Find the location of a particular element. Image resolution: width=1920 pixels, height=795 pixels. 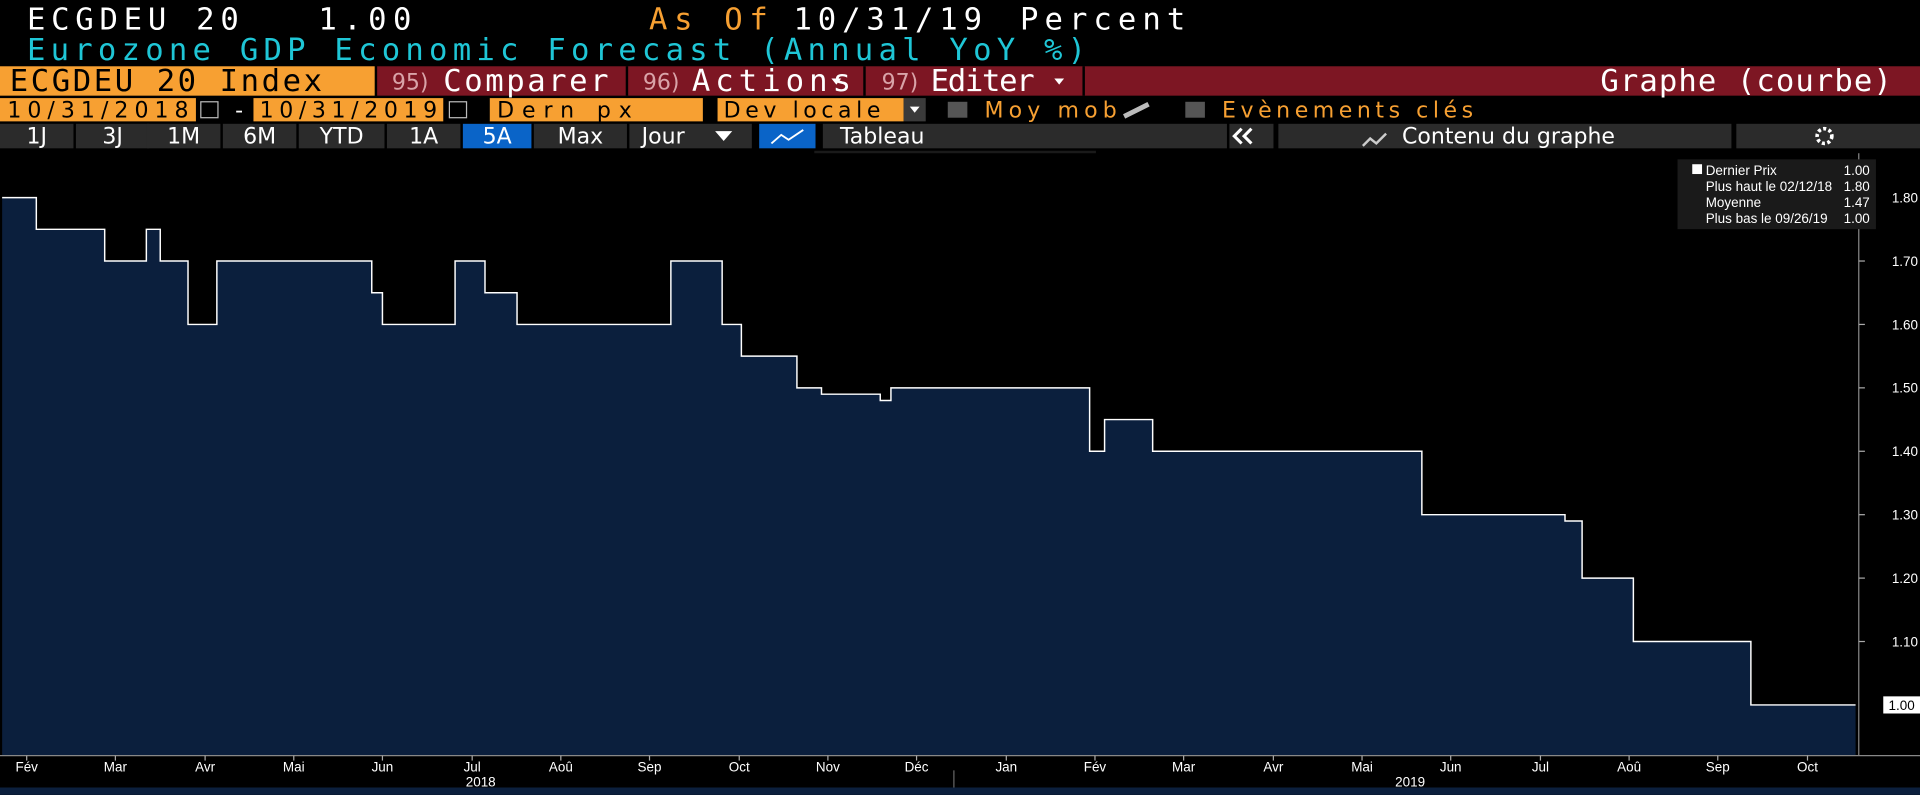

frequency: Jour is located at coordinates (663, 136).